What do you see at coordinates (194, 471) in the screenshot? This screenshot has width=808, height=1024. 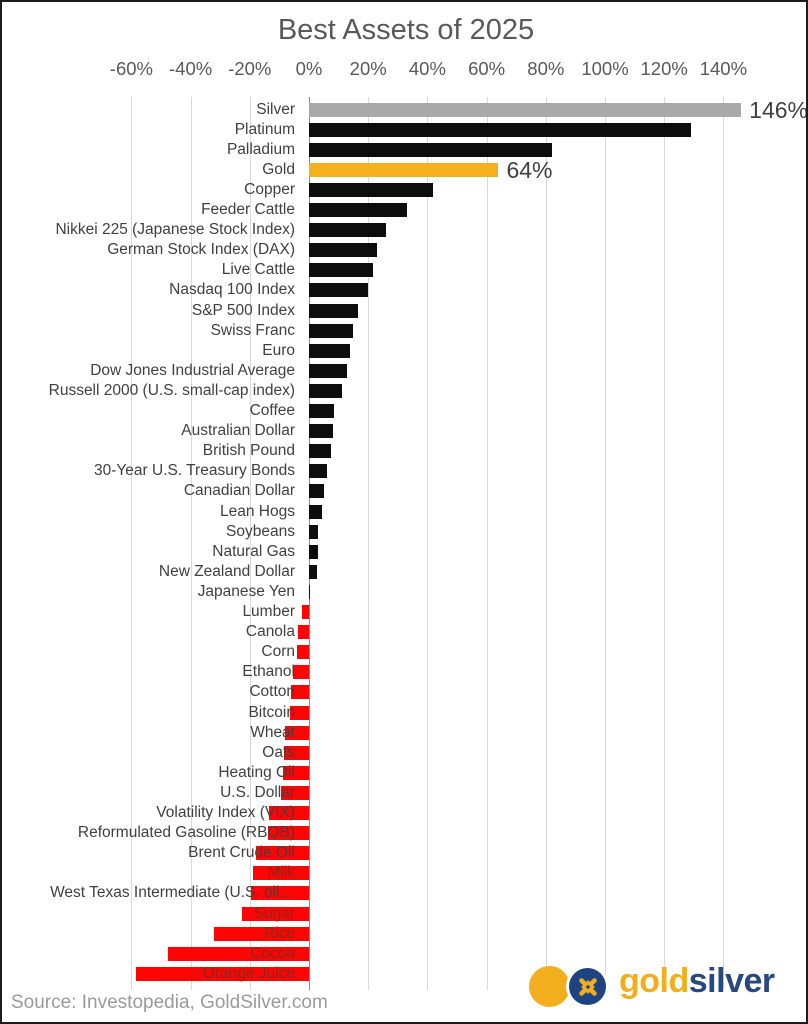 I see `bar-label: 30-Year U.S. Treasury Bonds` at bounding box center [194, 471].